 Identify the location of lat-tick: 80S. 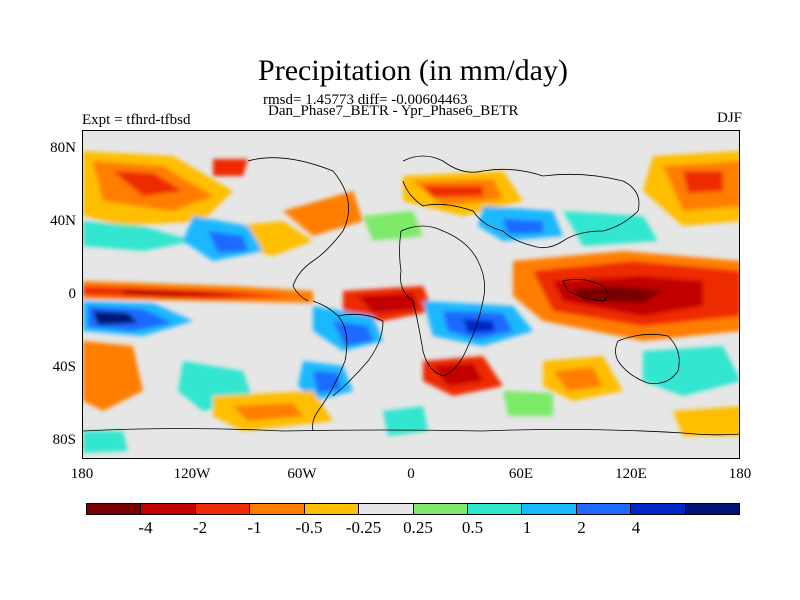
(64, 440).